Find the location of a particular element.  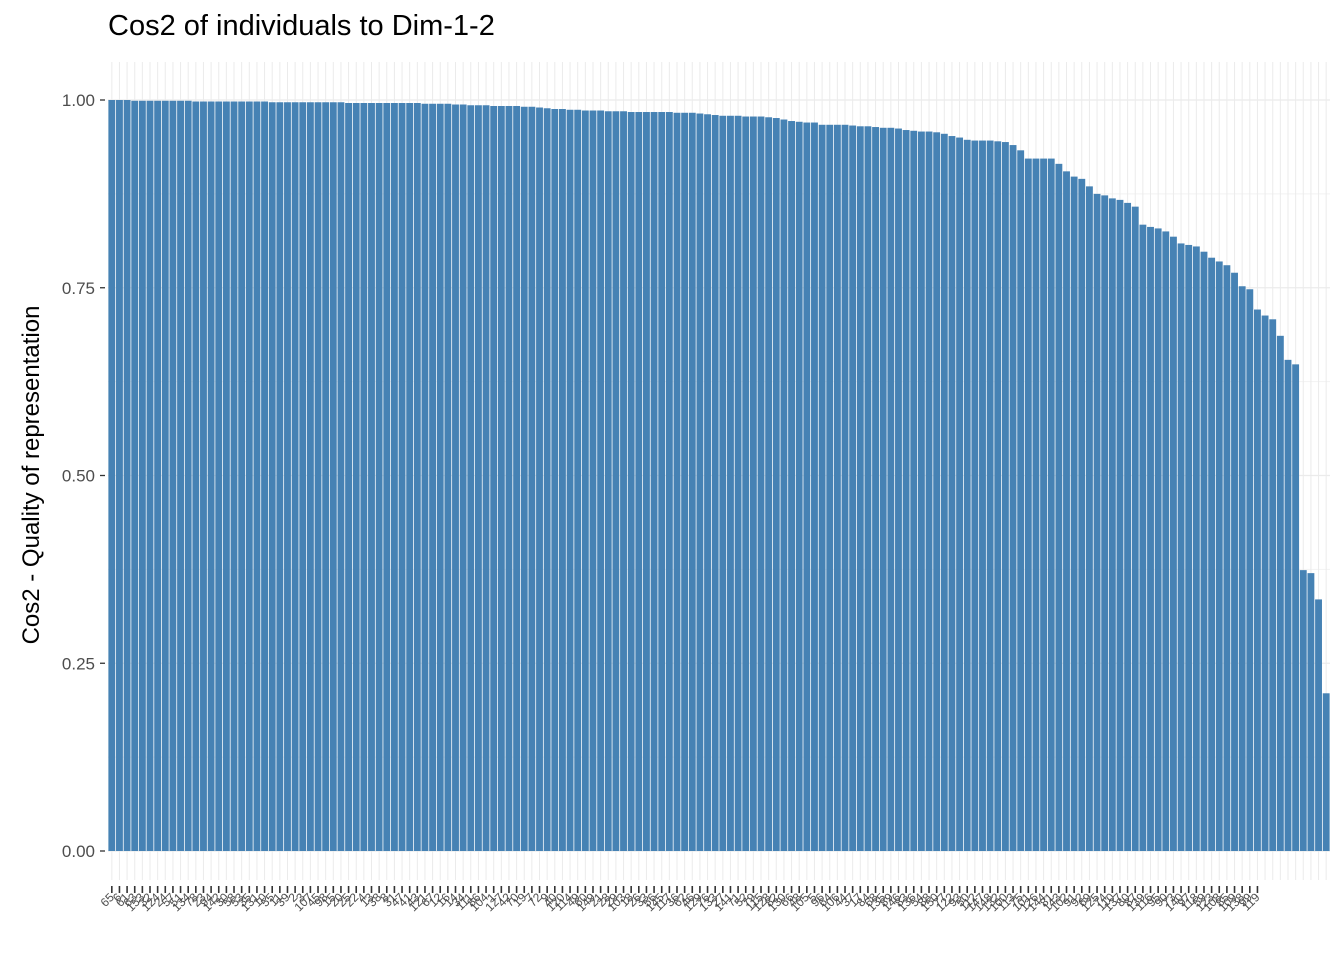

y-tick-label: 1.00 is located at coordinates (78, 100).